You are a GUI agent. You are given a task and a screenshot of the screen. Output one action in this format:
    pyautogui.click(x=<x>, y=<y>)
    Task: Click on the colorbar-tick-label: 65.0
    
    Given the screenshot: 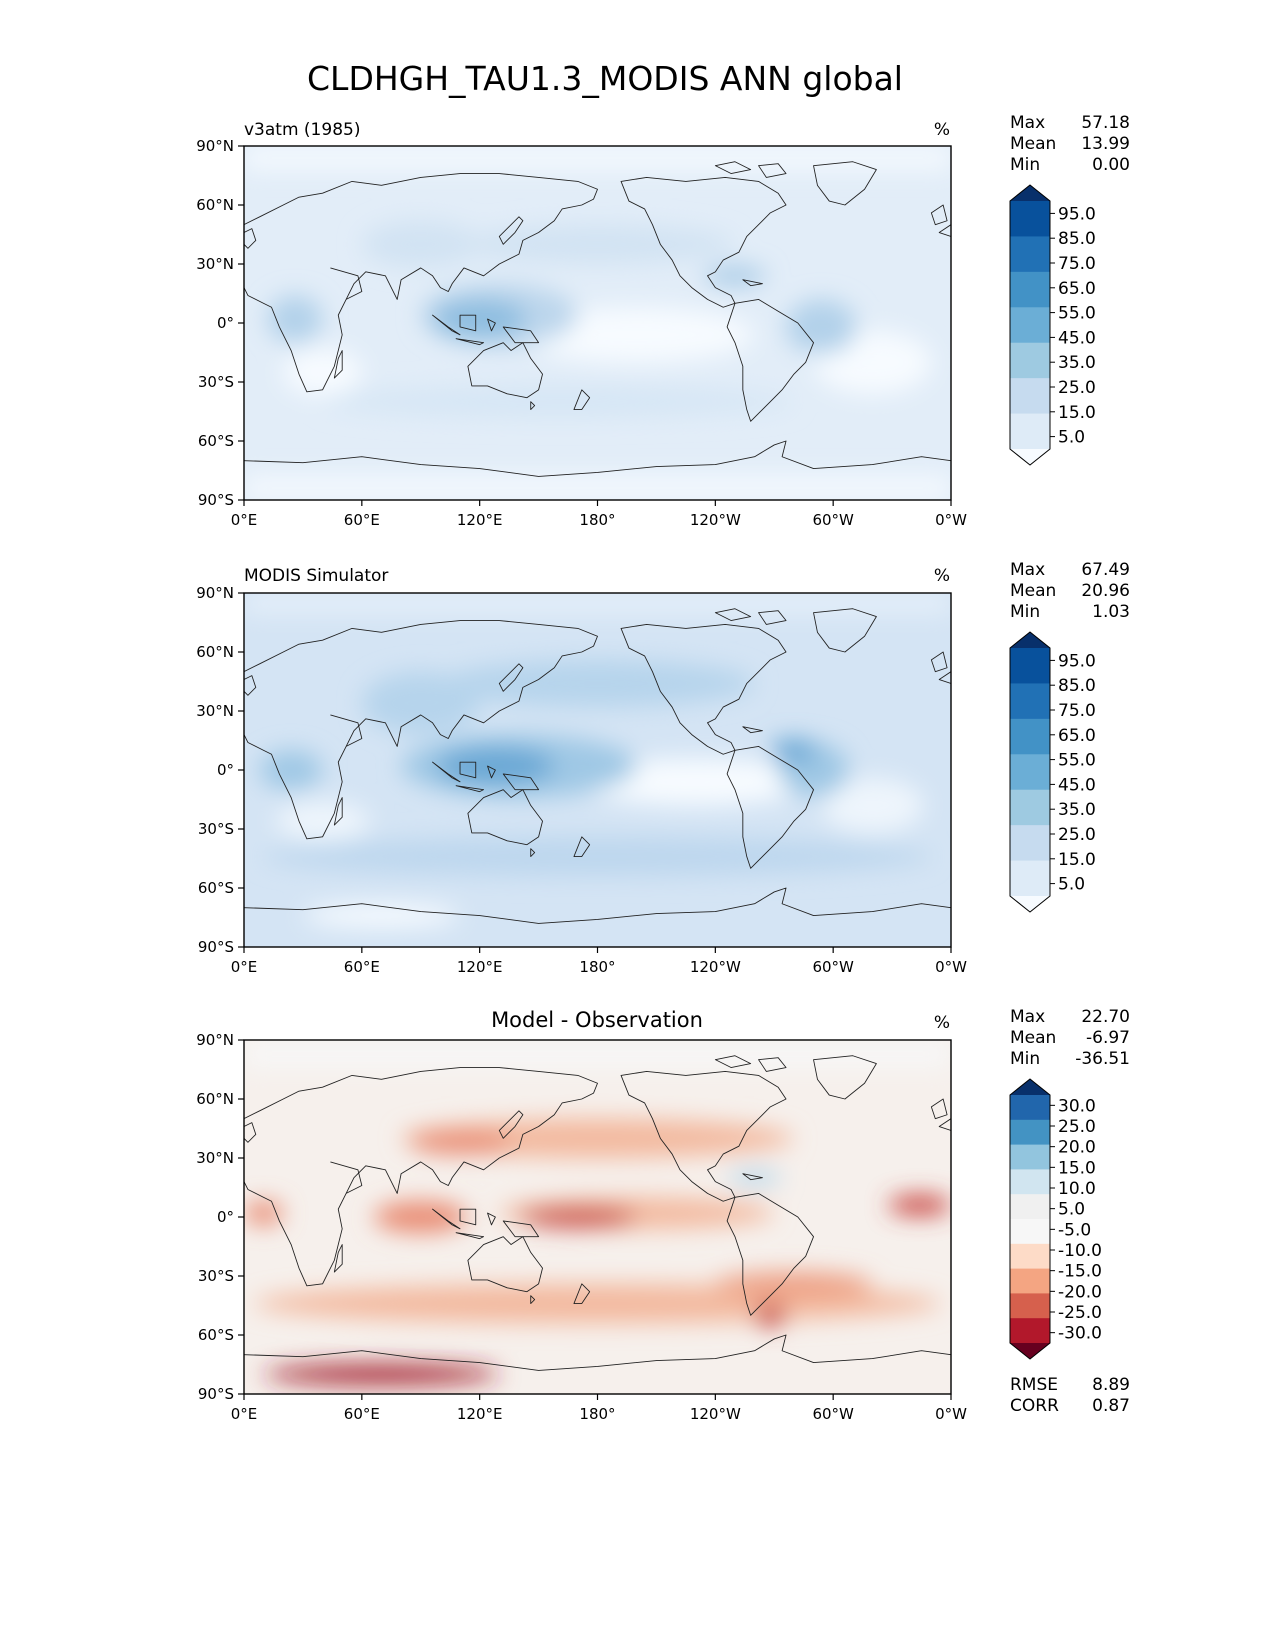 What is the action you would take?
    pyautogui.click(x=1077, y=736)
    